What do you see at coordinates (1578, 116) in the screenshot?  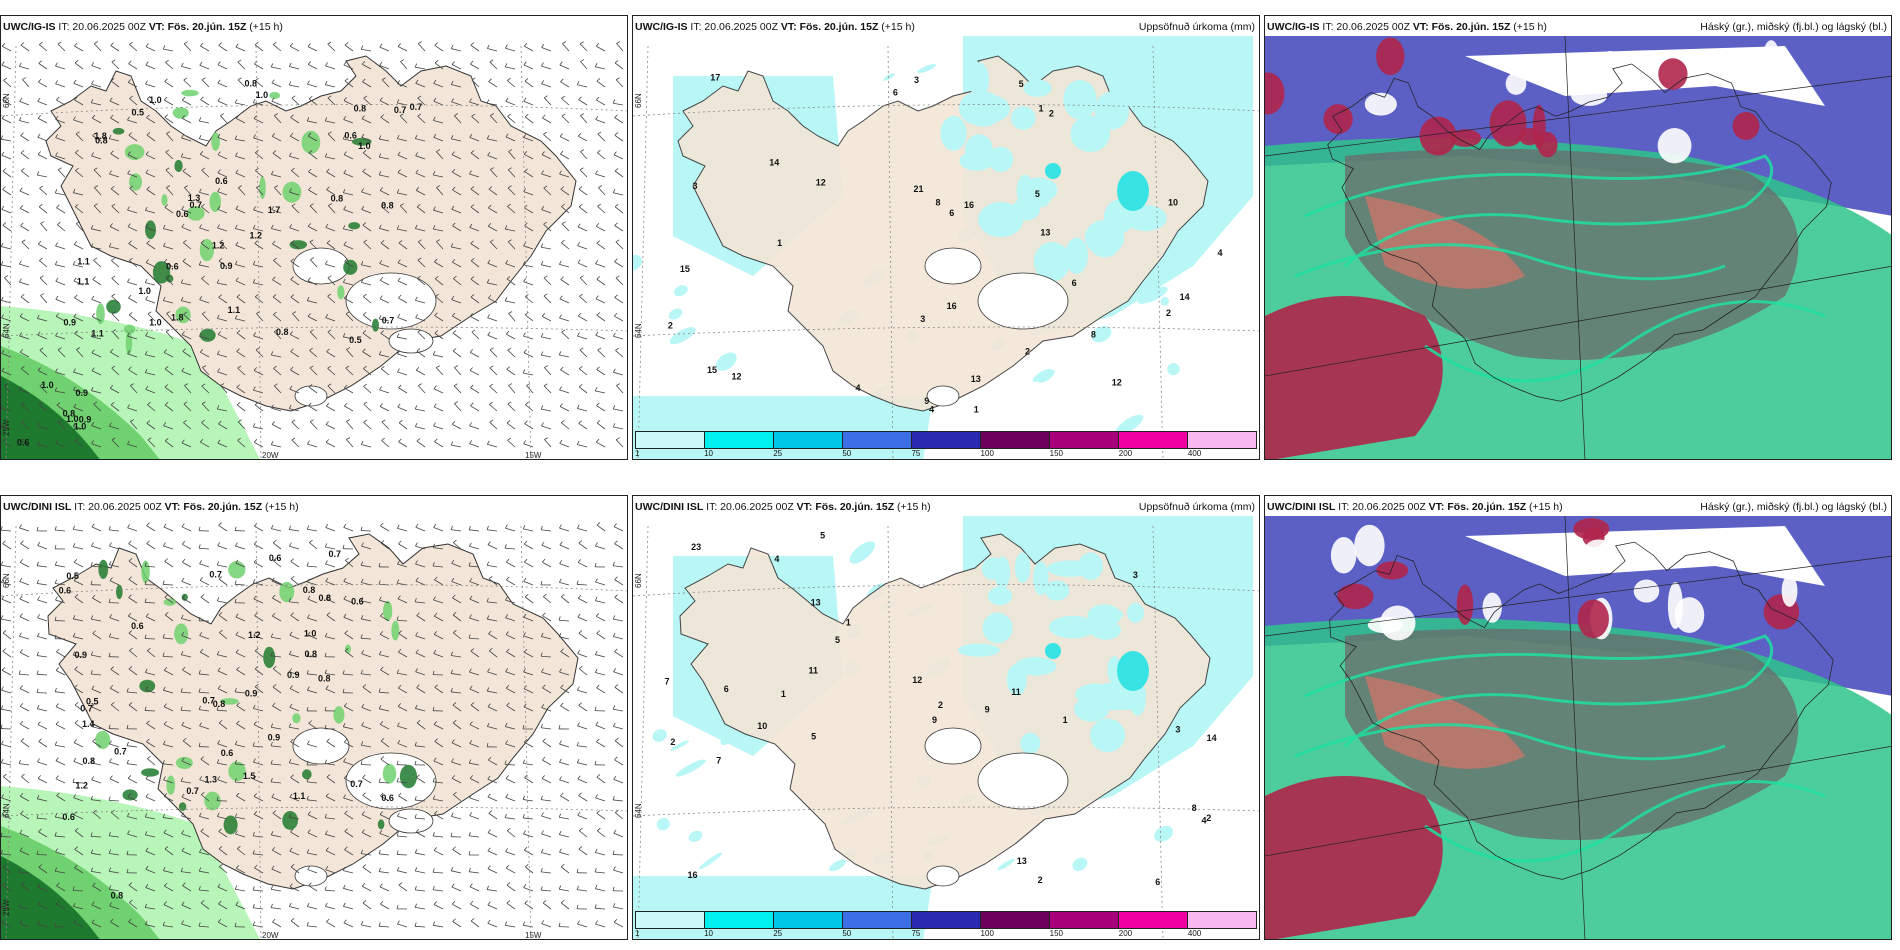 I see `grid-line` at bounding box center [1578, 116].